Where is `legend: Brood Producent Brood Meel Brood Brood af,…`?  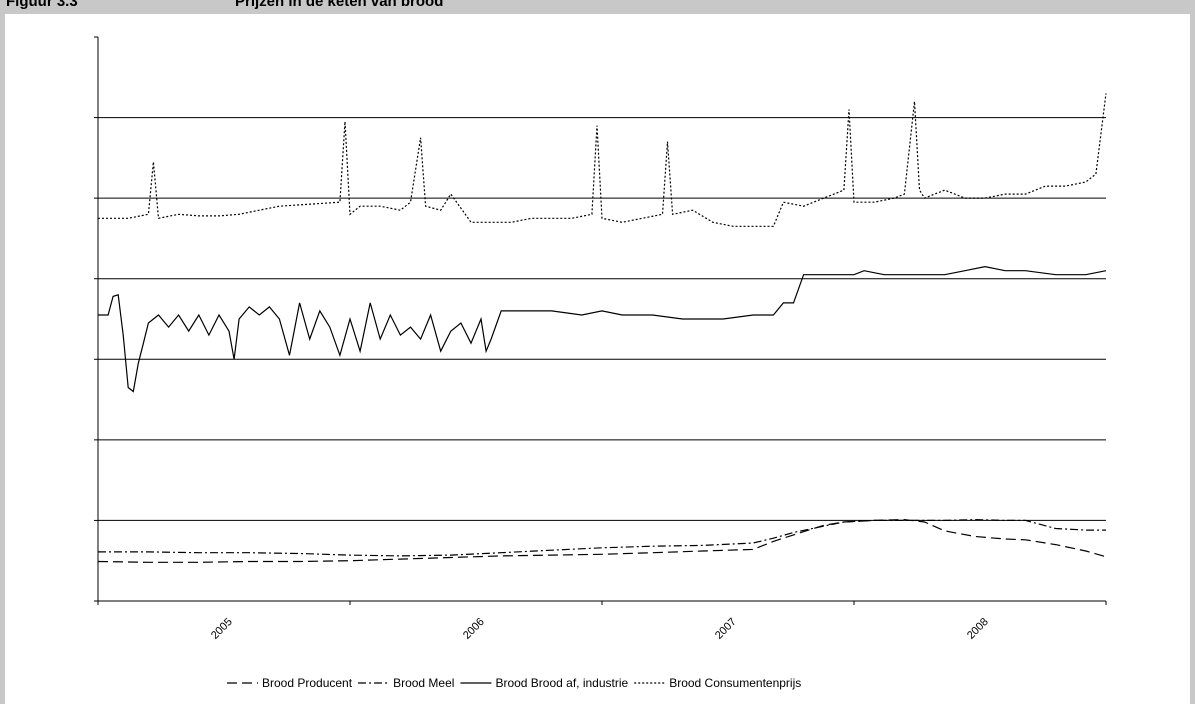
legend: Brood Producent Brood Meel Brood Brood af,… is located at coordinates (514, 683).